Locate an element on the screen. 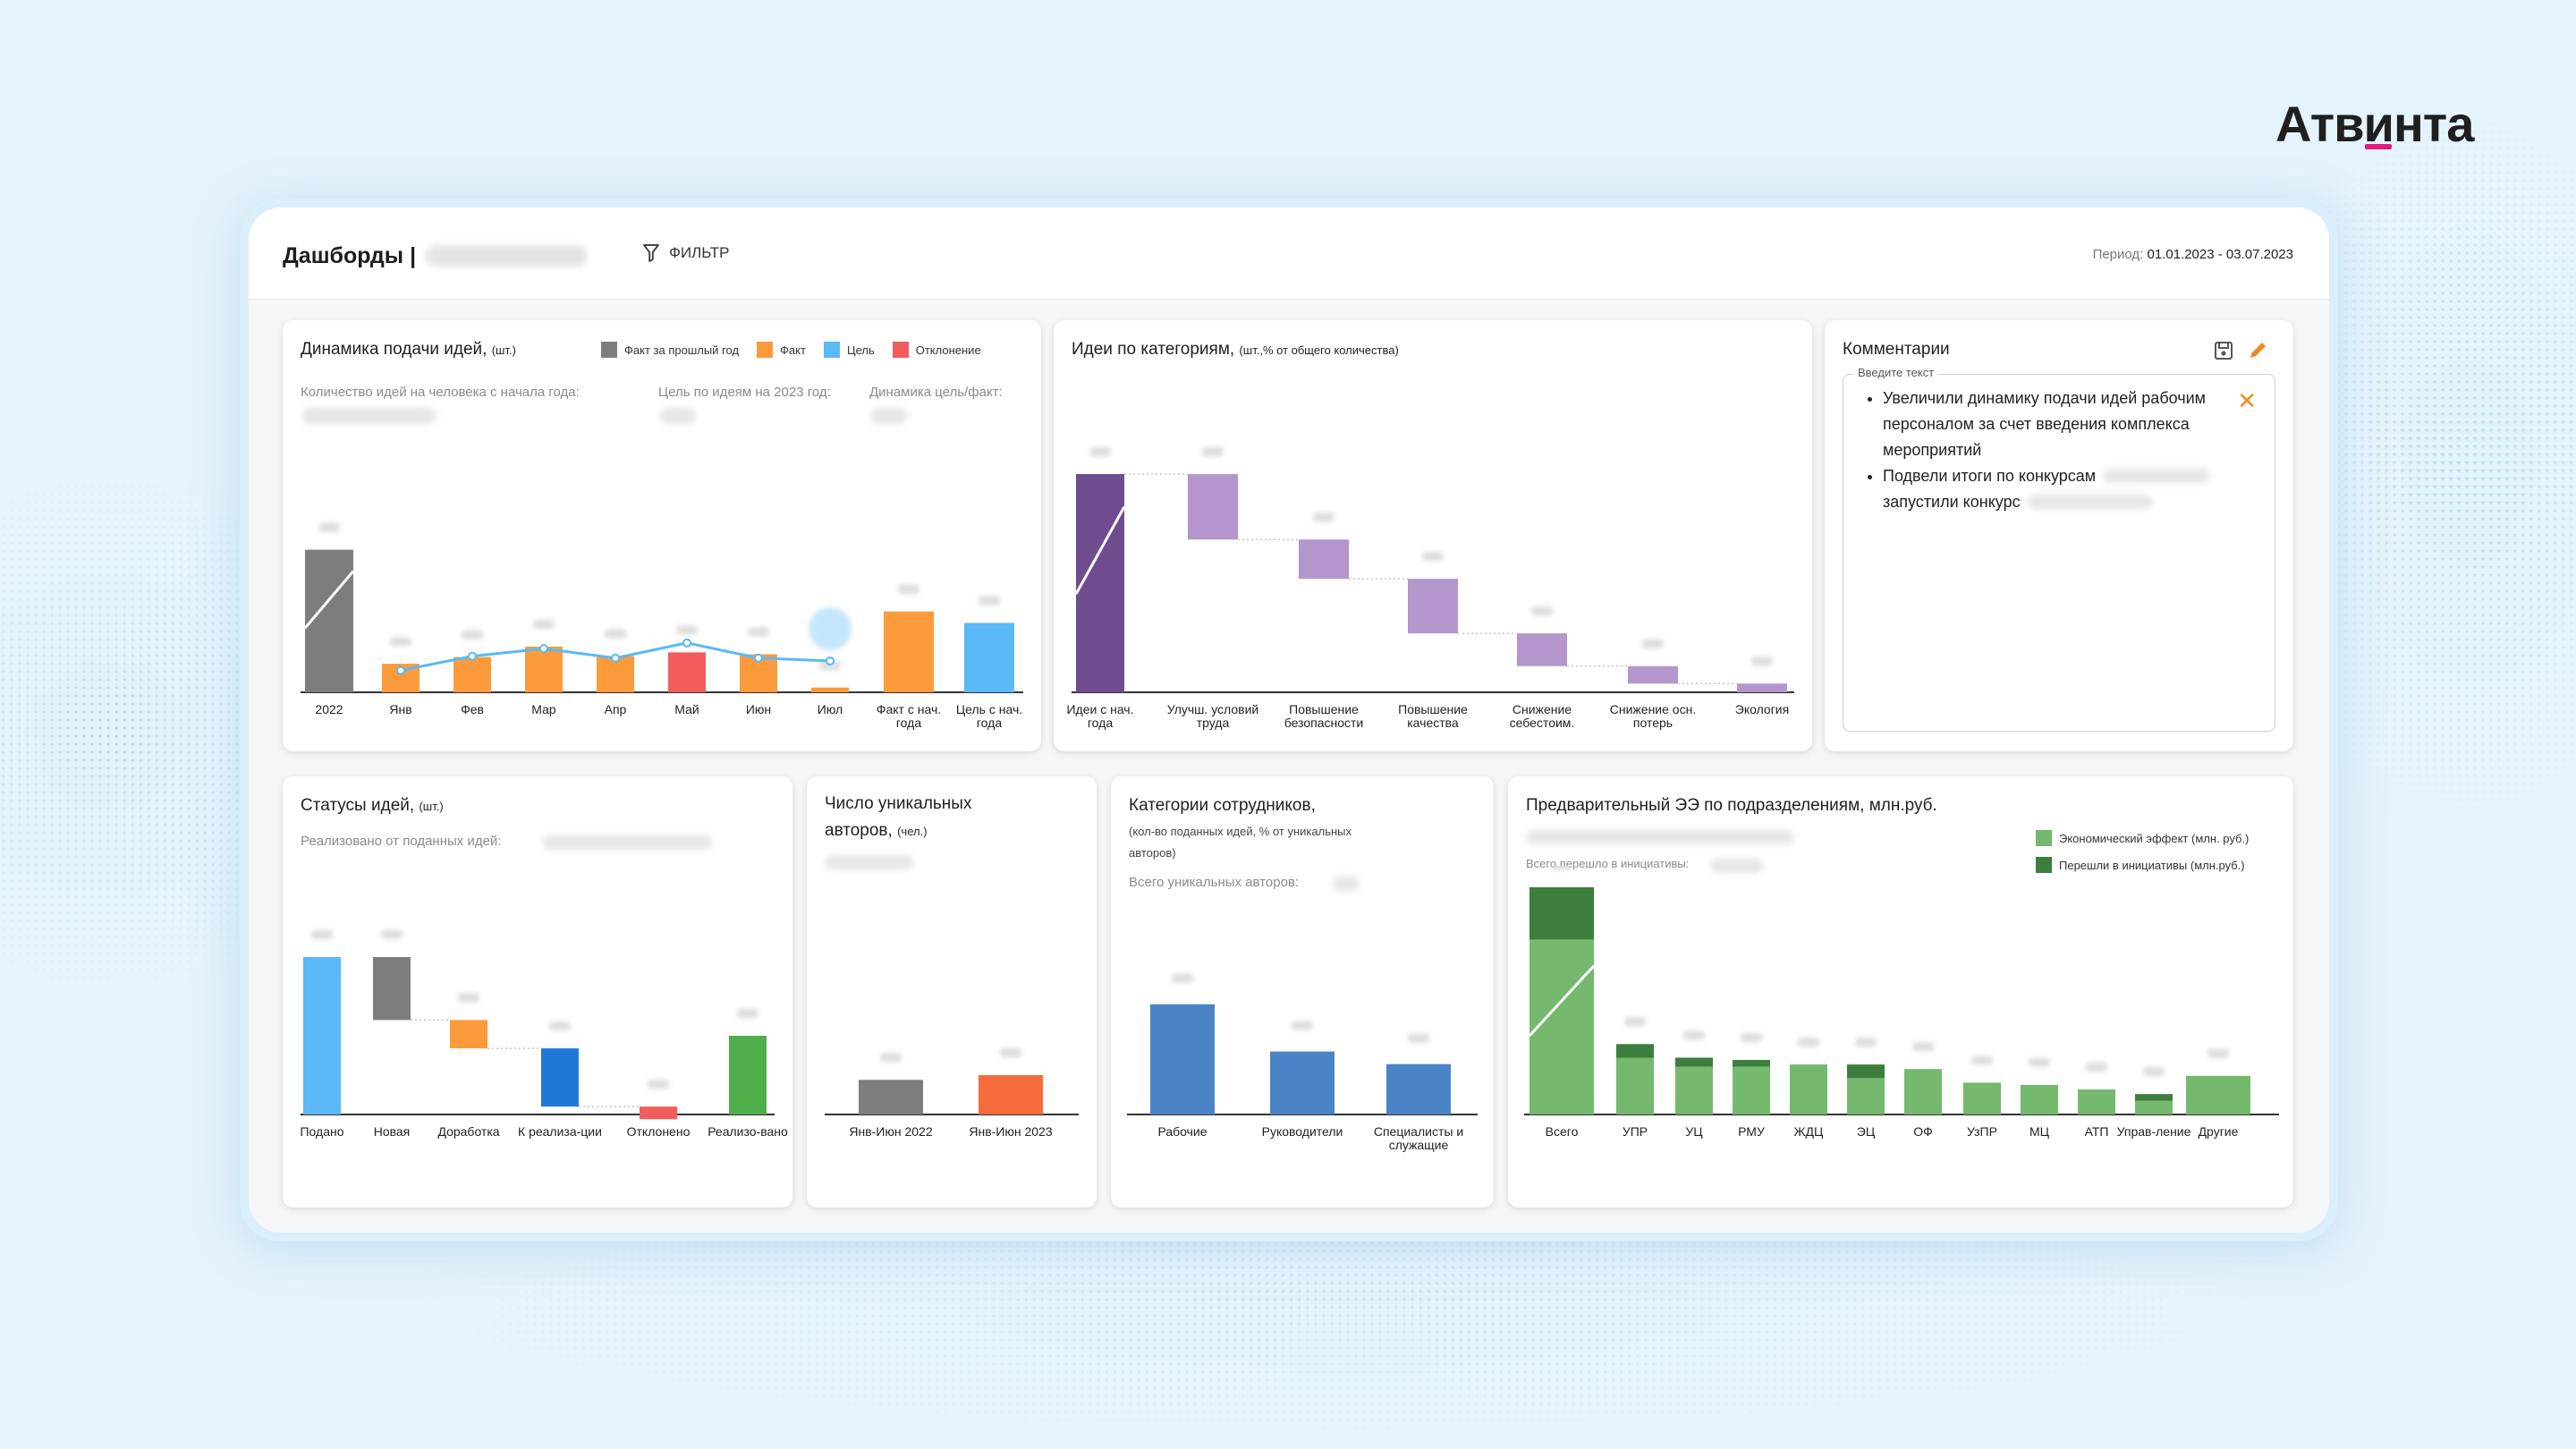 Image resolution: width=2576 pixels, height=1449 pixels. dynamics-legend: Факт за прошлый год Факт Цель Отклонение is located at coordinates (791, 350).